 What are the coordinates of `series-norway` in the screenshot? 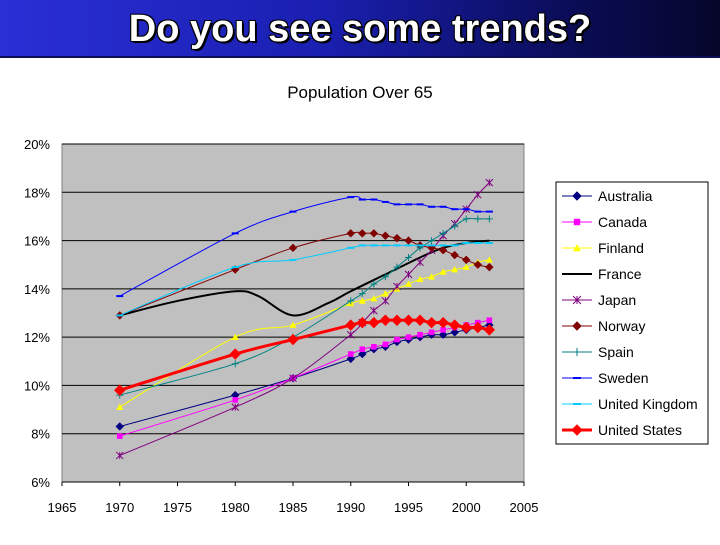 It's located at (304, 274).